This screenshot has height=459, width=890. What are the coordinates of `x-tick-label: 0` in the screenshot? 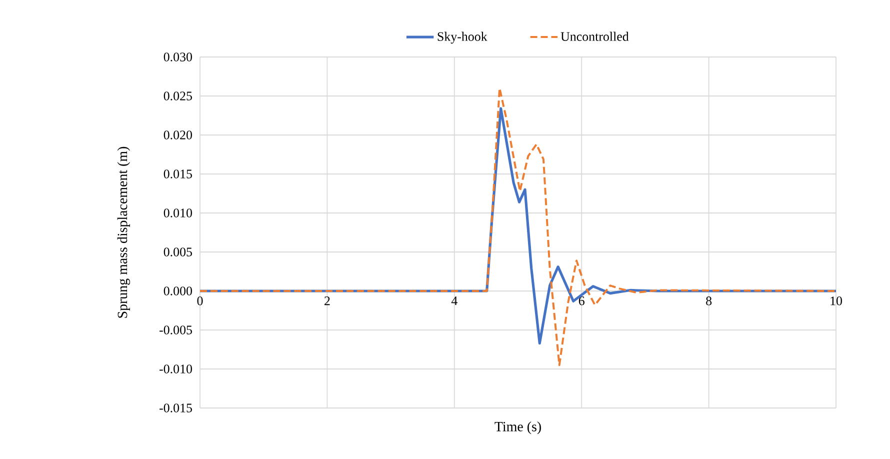 It's located at (200, 301).